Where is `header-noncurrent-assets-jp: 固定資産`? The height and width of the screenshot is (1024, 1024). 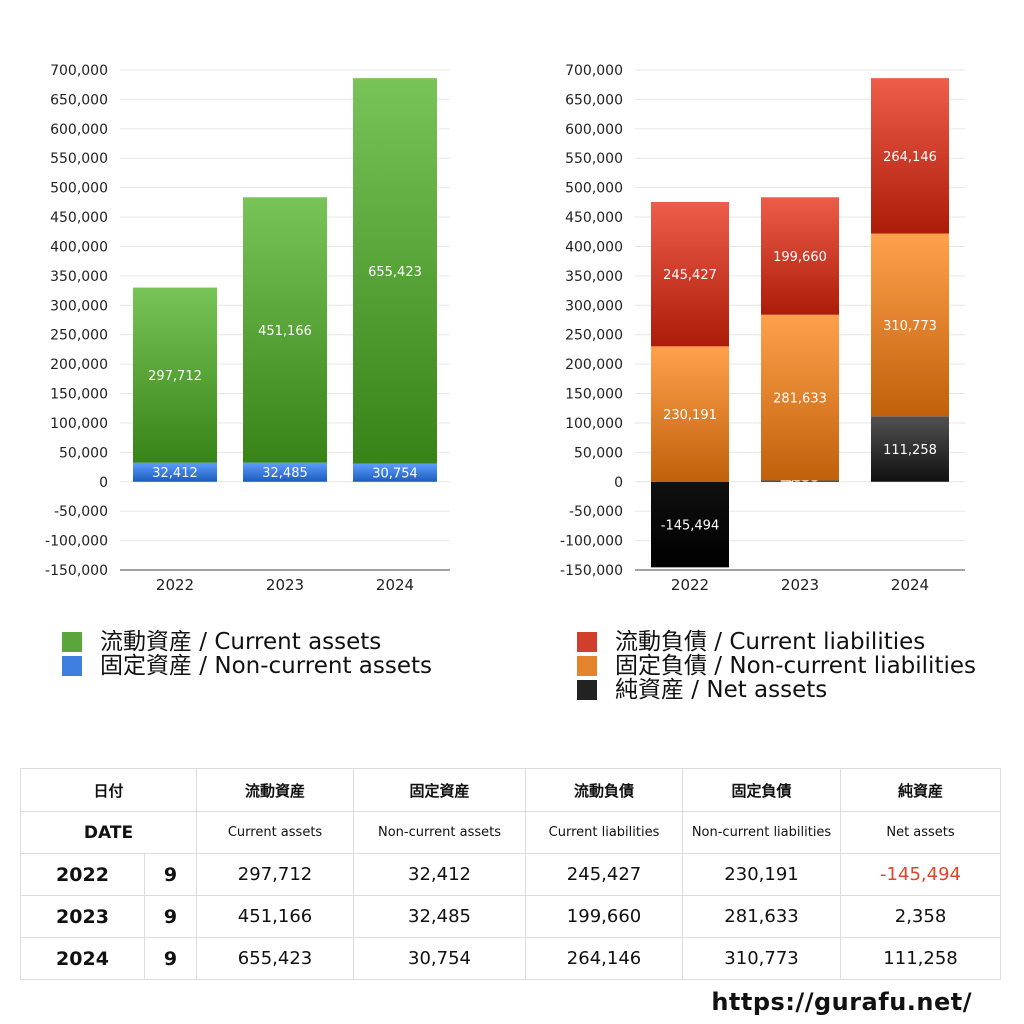
header-noncurrent-assets-jp: 固定資産 is located at coordinates (440, 790).